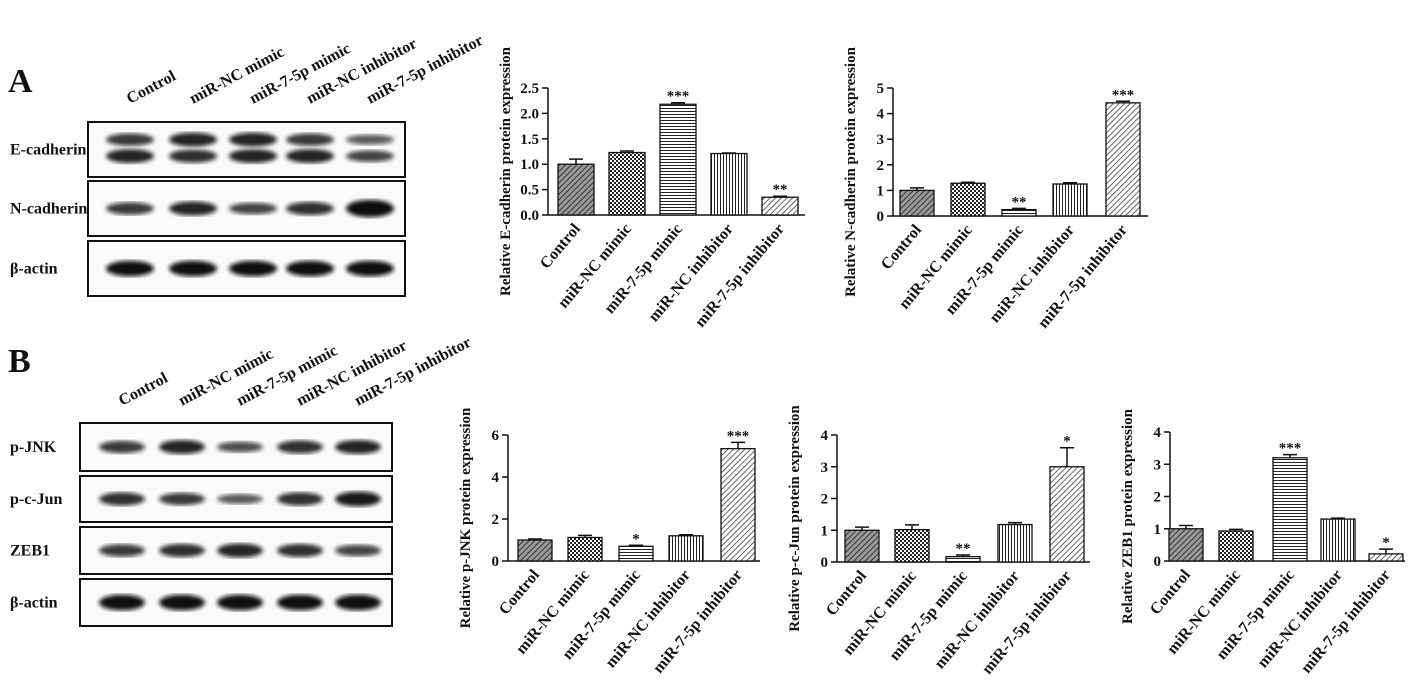 This screenshot has height=690, width=1416. I want to click on protein-label: E-cadherin, so click(48, 150).